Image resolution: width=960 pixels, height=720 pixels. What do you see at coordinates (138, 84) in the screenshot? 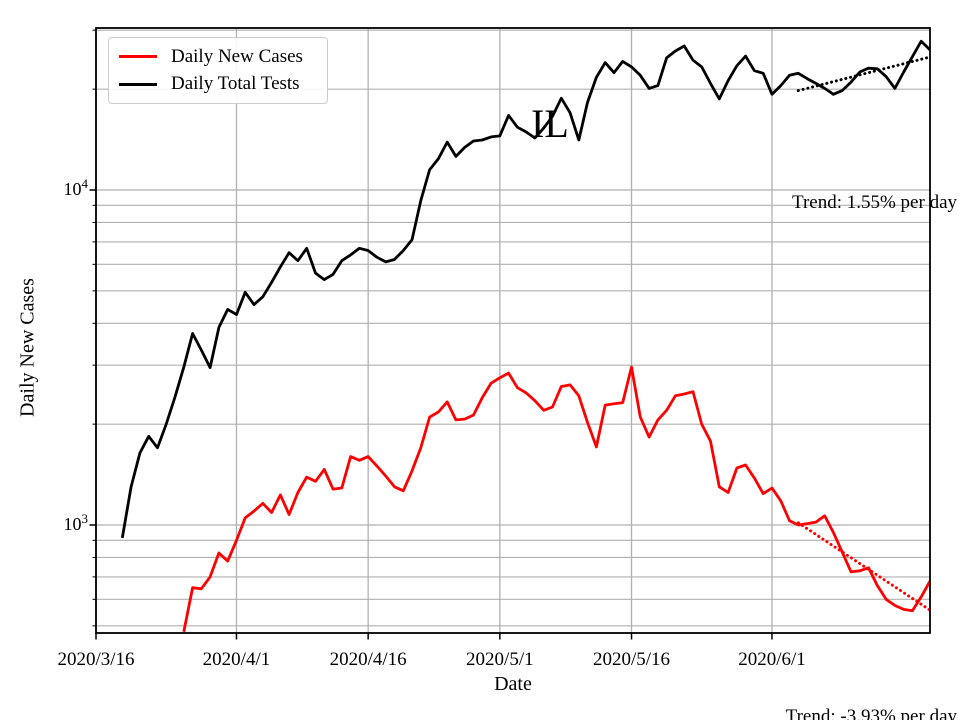
I see `tests-line-swatch` at bounding box center [138, 84].